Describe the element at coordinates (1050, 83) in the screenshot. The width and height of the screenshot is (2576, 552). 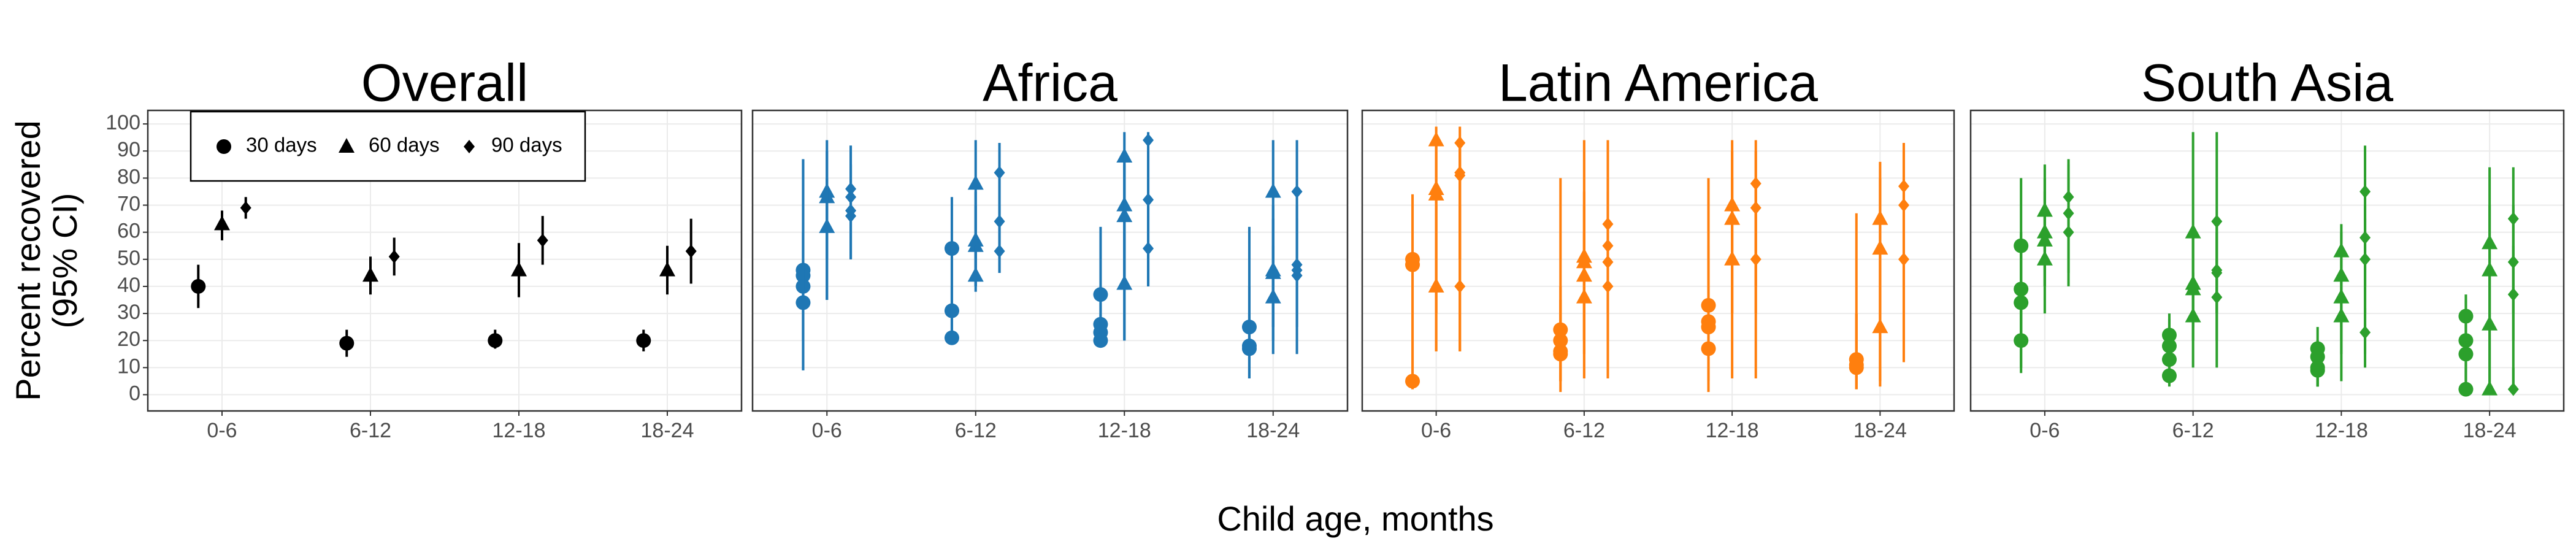
I see `panel-title: Africa` at that location.